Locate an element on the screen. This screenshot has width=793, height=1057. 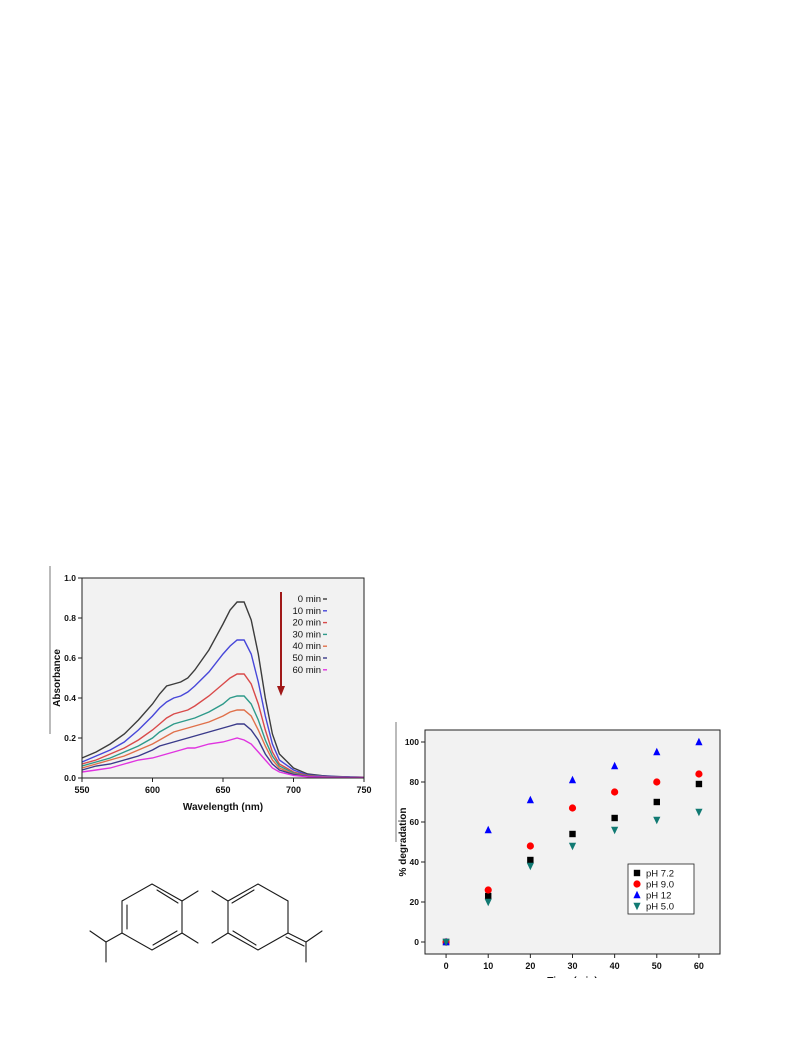
chemical-structure-diagram is located at coordinates (215, 933).